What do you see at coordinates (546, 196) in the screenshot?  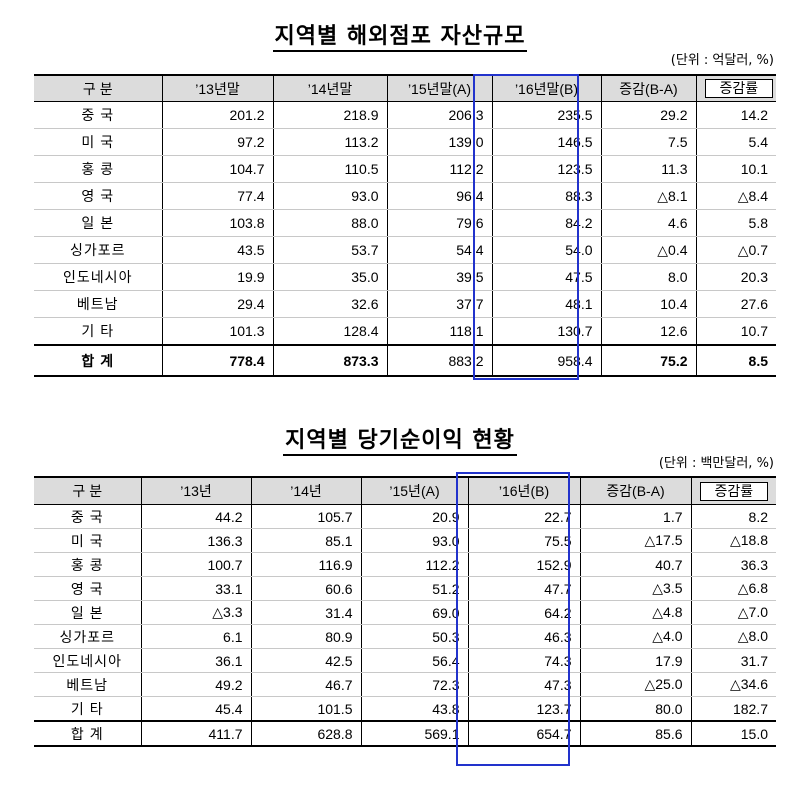 I see `value-cell: 88.3` at bounding box center [546, 196].